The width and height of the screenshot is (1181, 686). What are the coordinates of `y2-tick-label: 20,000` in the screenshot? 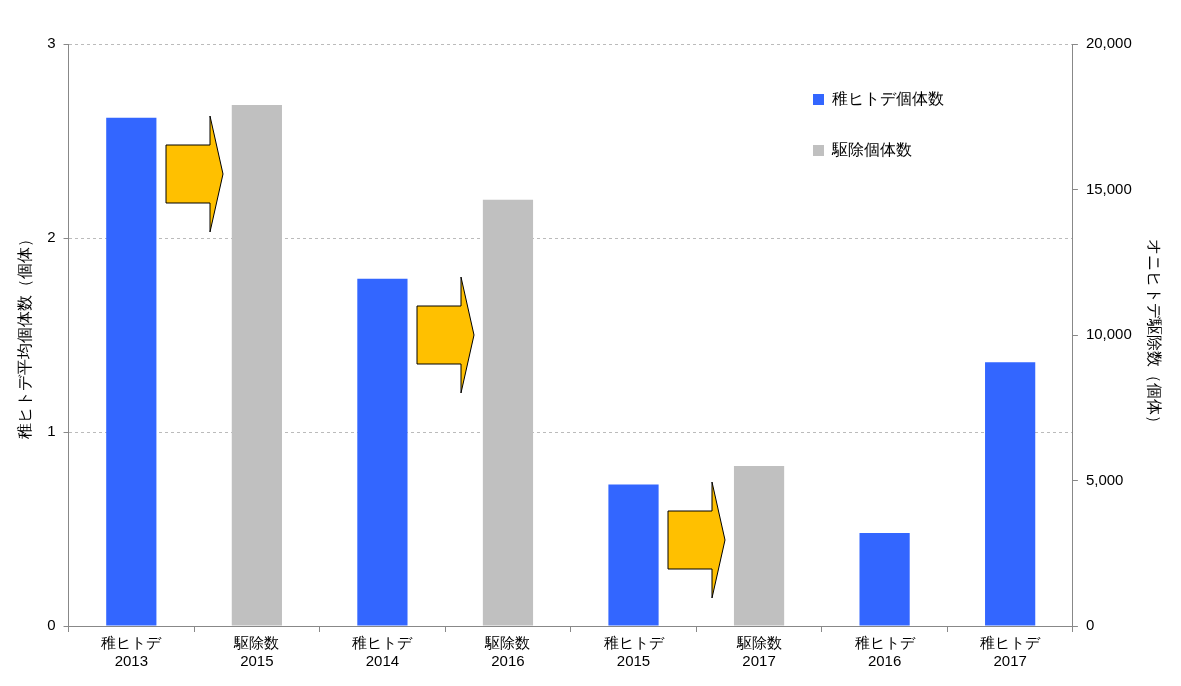 It's located at (1108, 43).